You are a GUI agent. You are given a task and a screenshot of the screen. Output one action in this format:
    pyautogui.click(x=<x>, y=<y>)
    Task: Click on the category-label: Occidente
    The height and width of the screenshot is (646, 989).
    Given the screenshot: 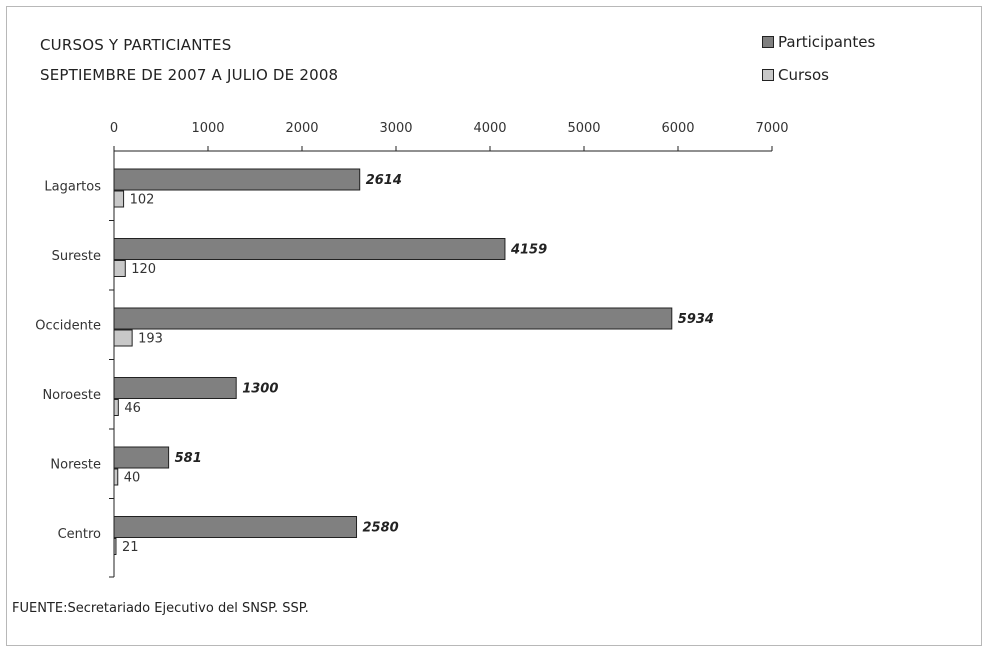 What is the action you would take?
    pyautogui.click(x=68, y=325)
    